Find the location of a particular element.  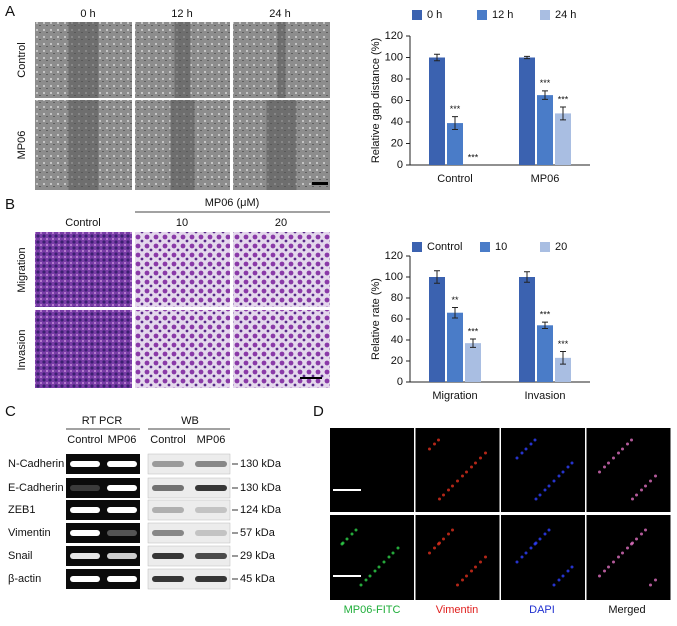

channel-label: DAPI is located at coordinates (542, 610).